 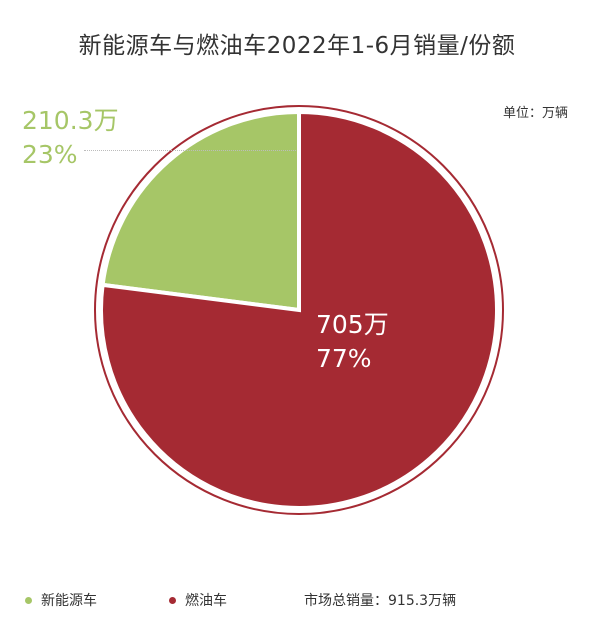 I want to click on market-total-label: 市场总销量：915.3万辆, so click(x=380, y=601).